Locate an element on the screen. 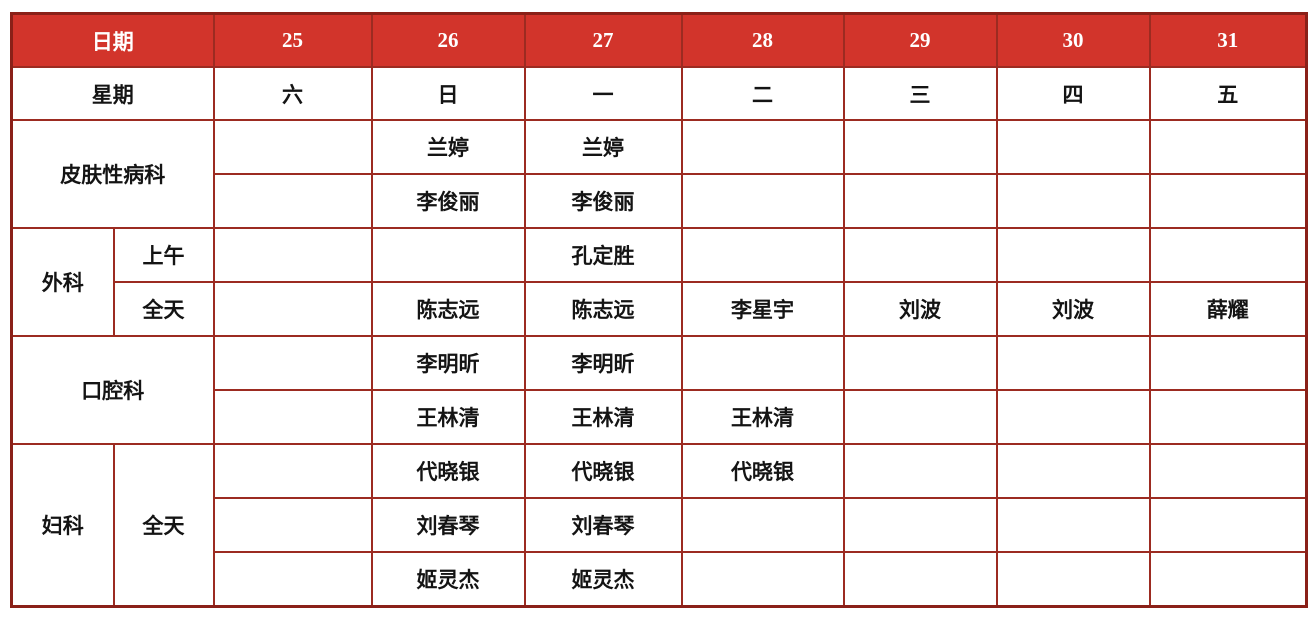  dept-gynecology-cell: 妇科 is located at coordinates (62, 525).